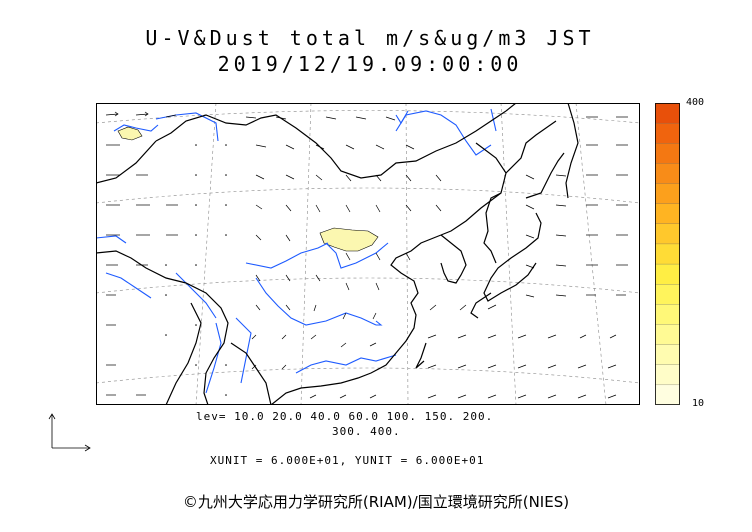 The image size is (752, 532). Describe the element at coordinates (695, 102) in the screenshot. I see `legend-max-label: 400` at that location.